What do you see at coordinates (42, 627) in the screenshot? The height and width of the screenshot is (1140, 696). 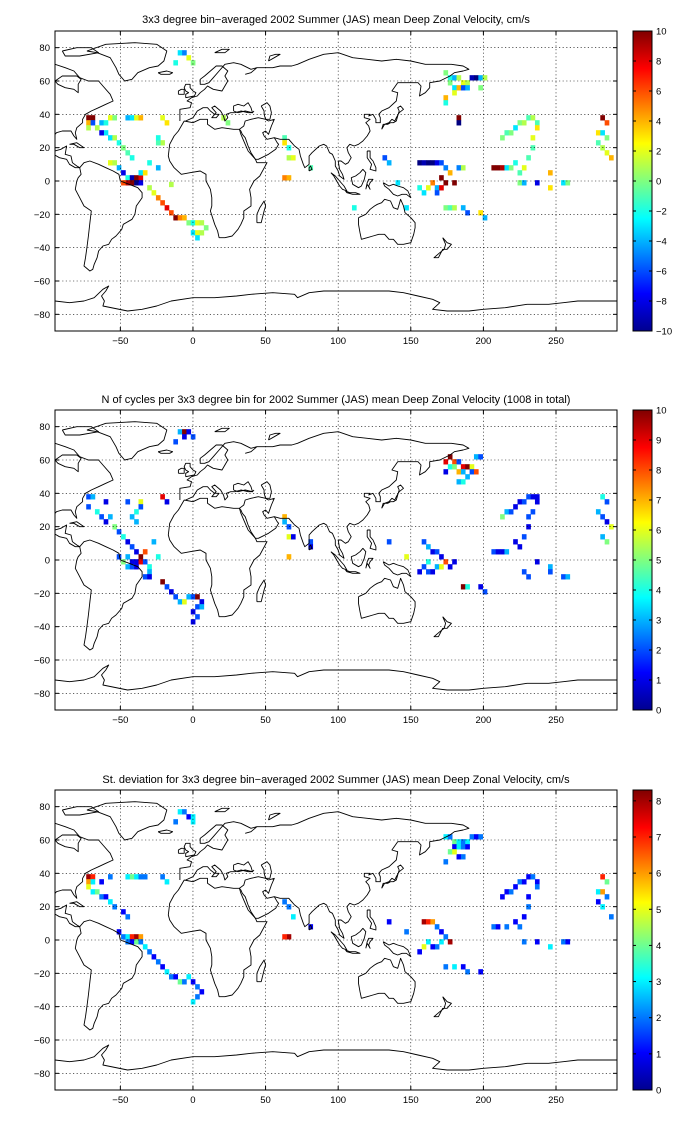 I see `y-tick-label: −40` at bounding box center [42, 627].